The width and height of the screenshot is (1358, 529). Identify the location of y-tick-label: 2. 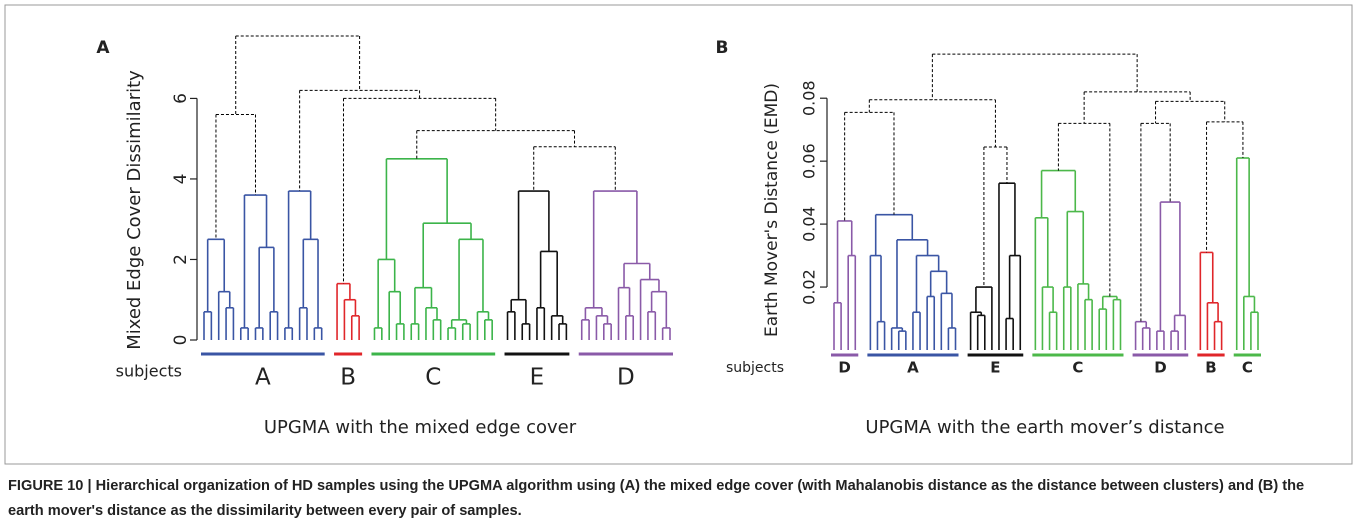
(181, 259).